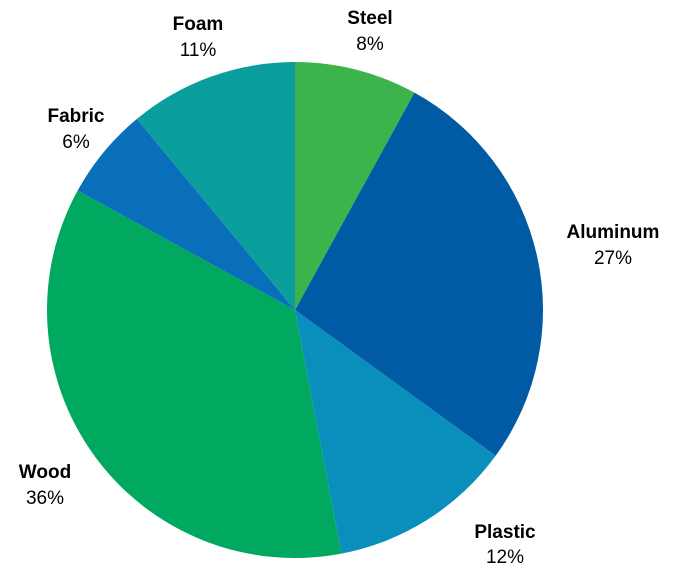 The height and width of the screenshot is (566, 690). I want to click on slice-label-fabric: Fabric, so click(75, 116).